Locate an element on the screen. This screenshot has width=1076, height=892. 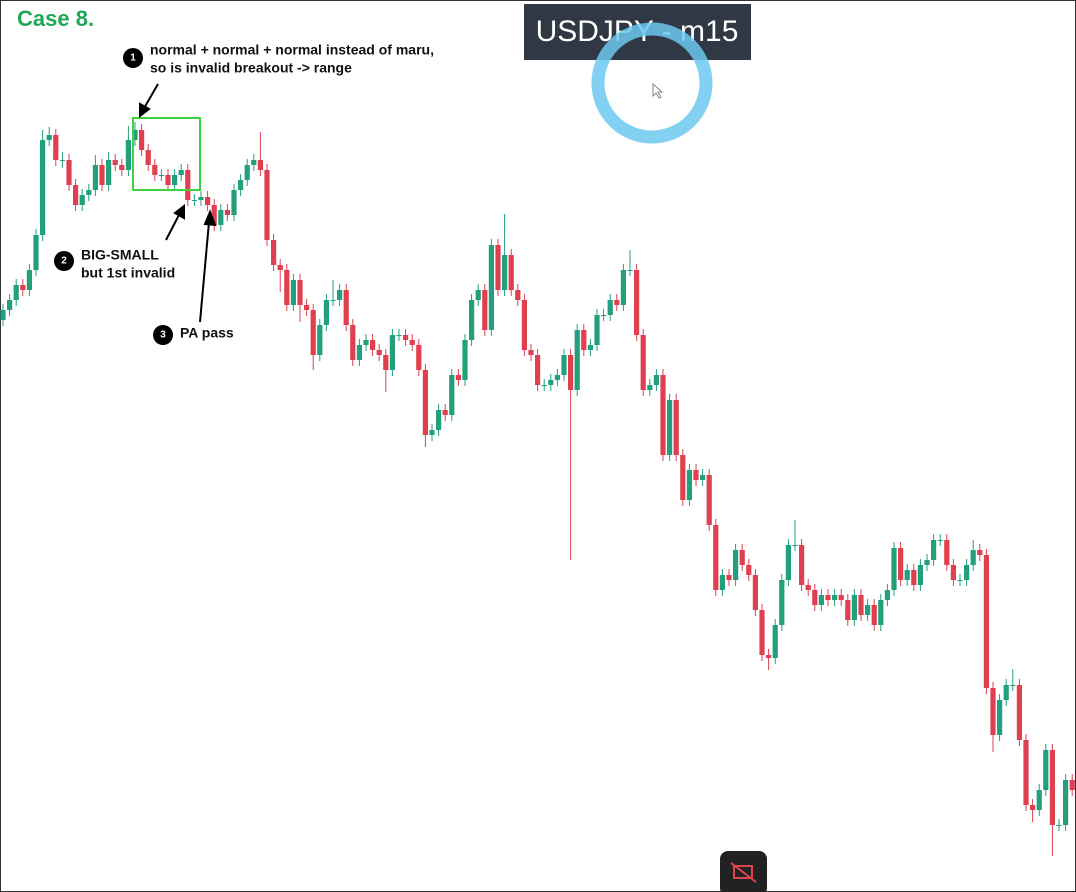
cursor-ring is located at coordinates (652, 83).